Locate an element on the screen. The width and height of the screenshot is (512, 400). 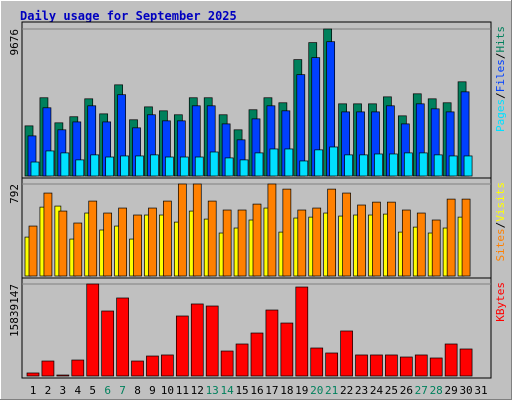
x-tick-label: 11 is located at coordinates (182, 390).